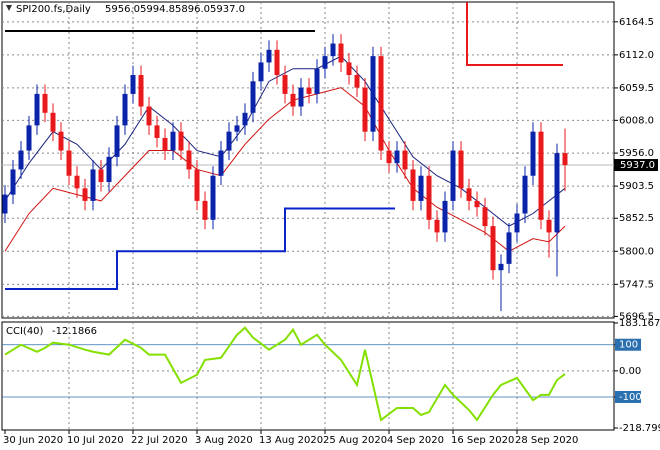 This screenshot has height=450, width=660. I want to click on collapse-icon, so click(9, 8).